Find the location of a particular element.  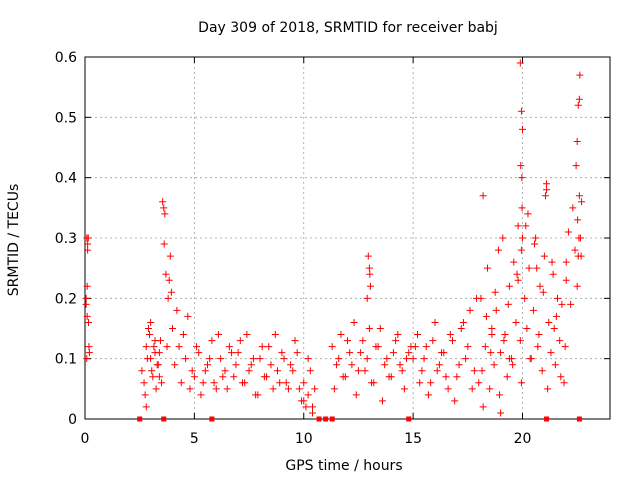

y-tick-label: 0.4 is located at coordinates (66, 179).